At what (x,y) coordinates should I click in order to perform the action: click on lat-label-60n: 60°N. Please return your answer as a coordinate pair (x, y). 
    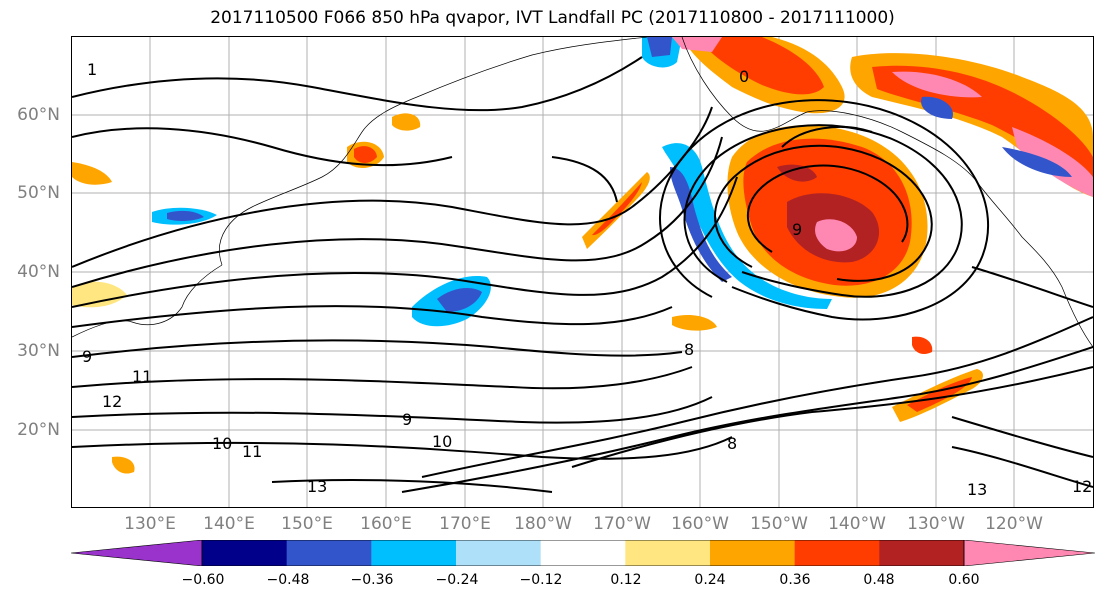
    Looking at the image, I should click on (38, 115).